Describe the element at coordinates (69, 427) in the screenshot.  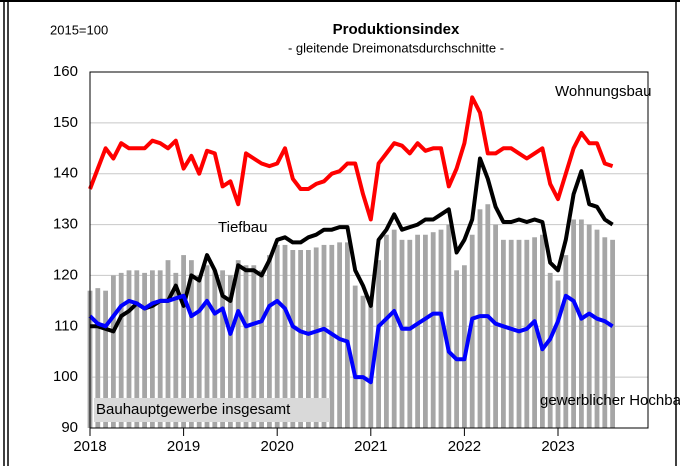
I see `y-tick-label: 90` at that location.